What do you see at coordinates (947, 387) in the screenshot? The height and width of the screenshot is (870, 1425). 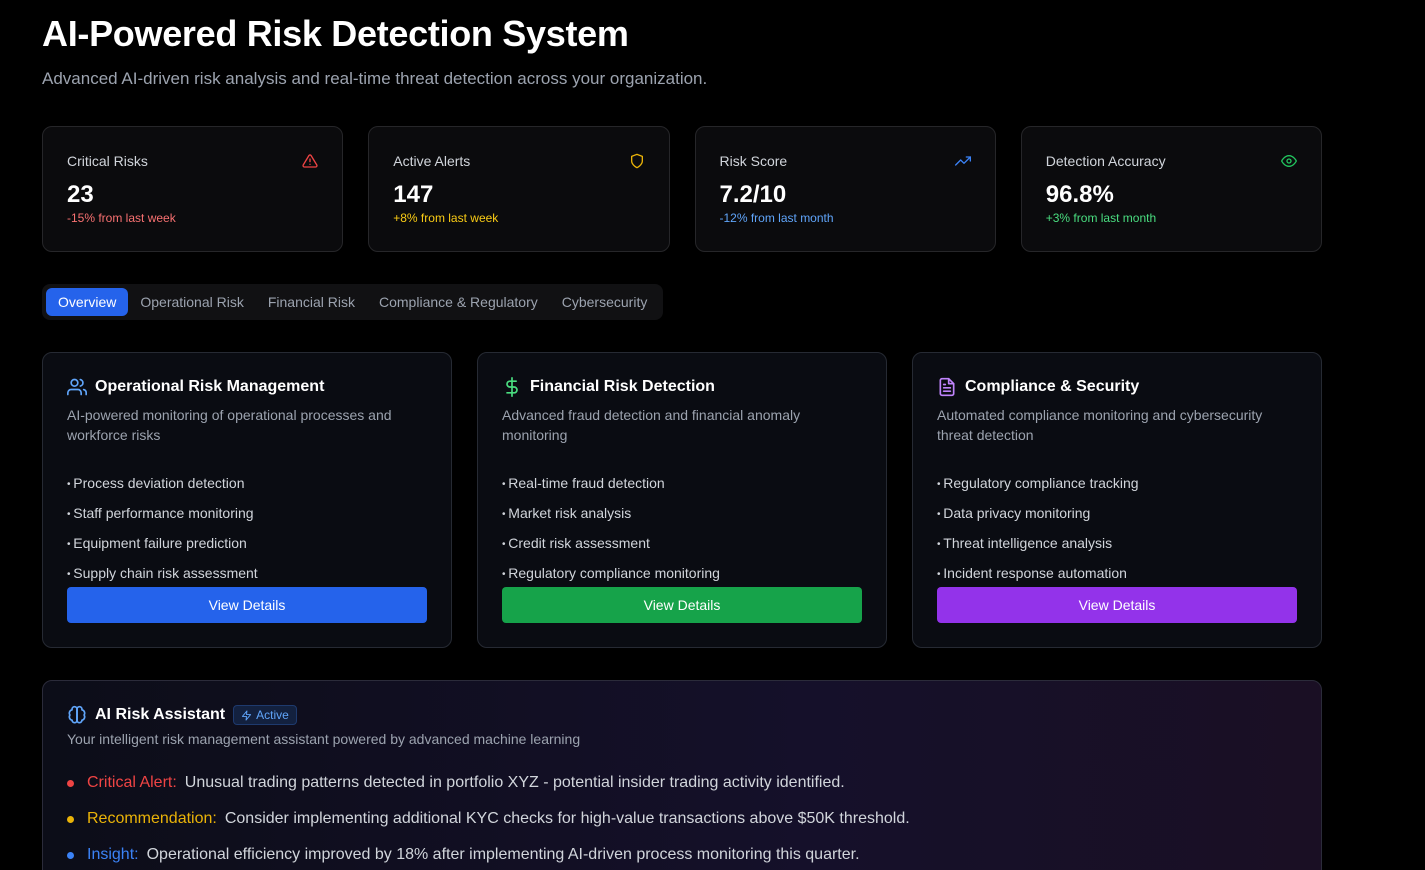 I see `file-text-icon` at bounding box center [947, 387].